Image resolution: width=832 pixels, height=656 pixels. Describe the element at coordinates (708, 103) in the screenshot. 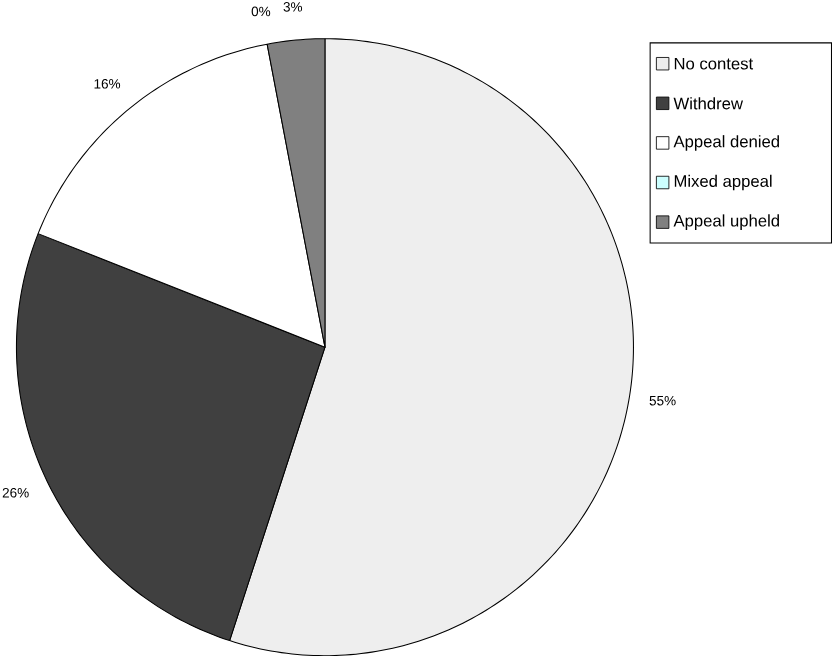

I see `legend-label: Withdrew` at that location.